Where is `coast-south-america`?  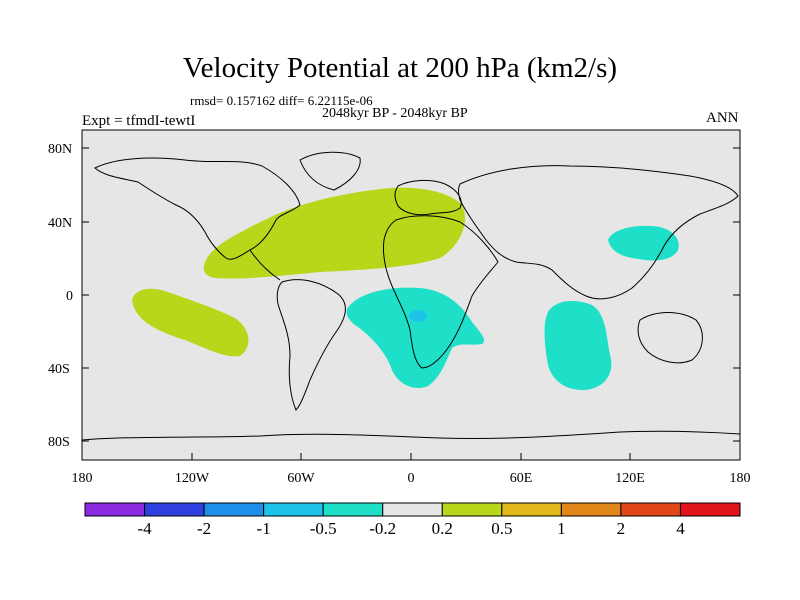
coast-south-america is located at coordinates (311, 345).